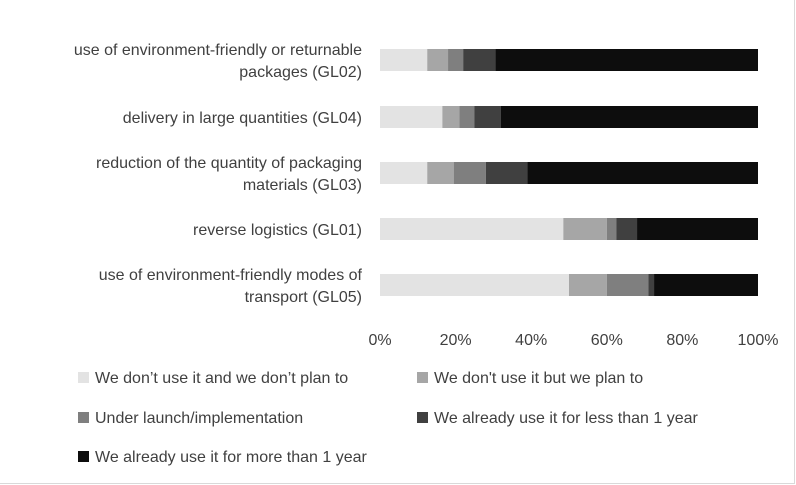 Image resolution: width=796 pixels, height=485 pixels. Describe the element at coordinates (531, 340) in the screenshot. I see `x-tick-label: 40%` at that location.